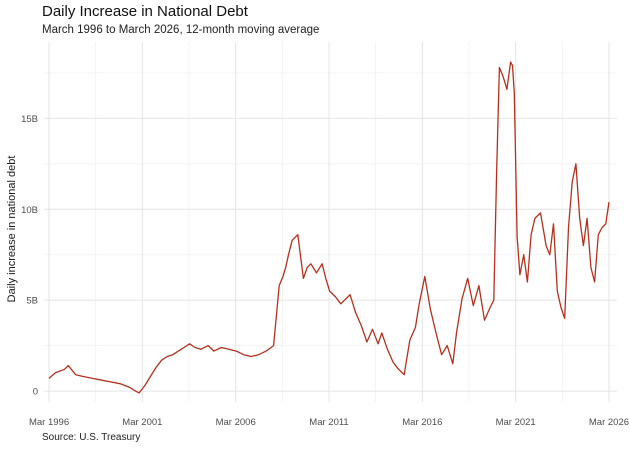 The image size is (630, 450). I want to click on y-tick-label: 0, so click(35, 392).